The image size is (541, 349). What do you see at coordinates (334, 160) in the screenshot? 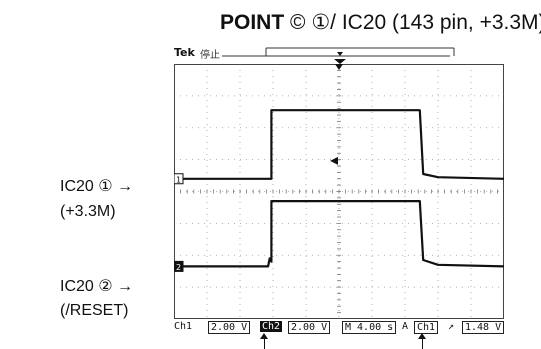
I see `ch1-level-marker-icon: ◂` at bounding box center [334, 160].